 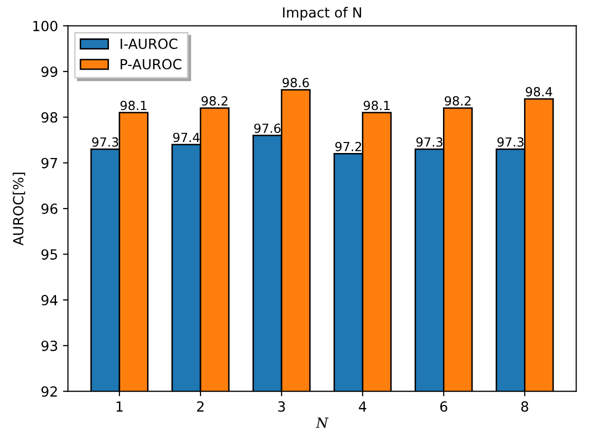 What do you see at coordinates (45, 26) in the screenshot?
I see `y-tick-label: 100` at bounding box center [45, 26].